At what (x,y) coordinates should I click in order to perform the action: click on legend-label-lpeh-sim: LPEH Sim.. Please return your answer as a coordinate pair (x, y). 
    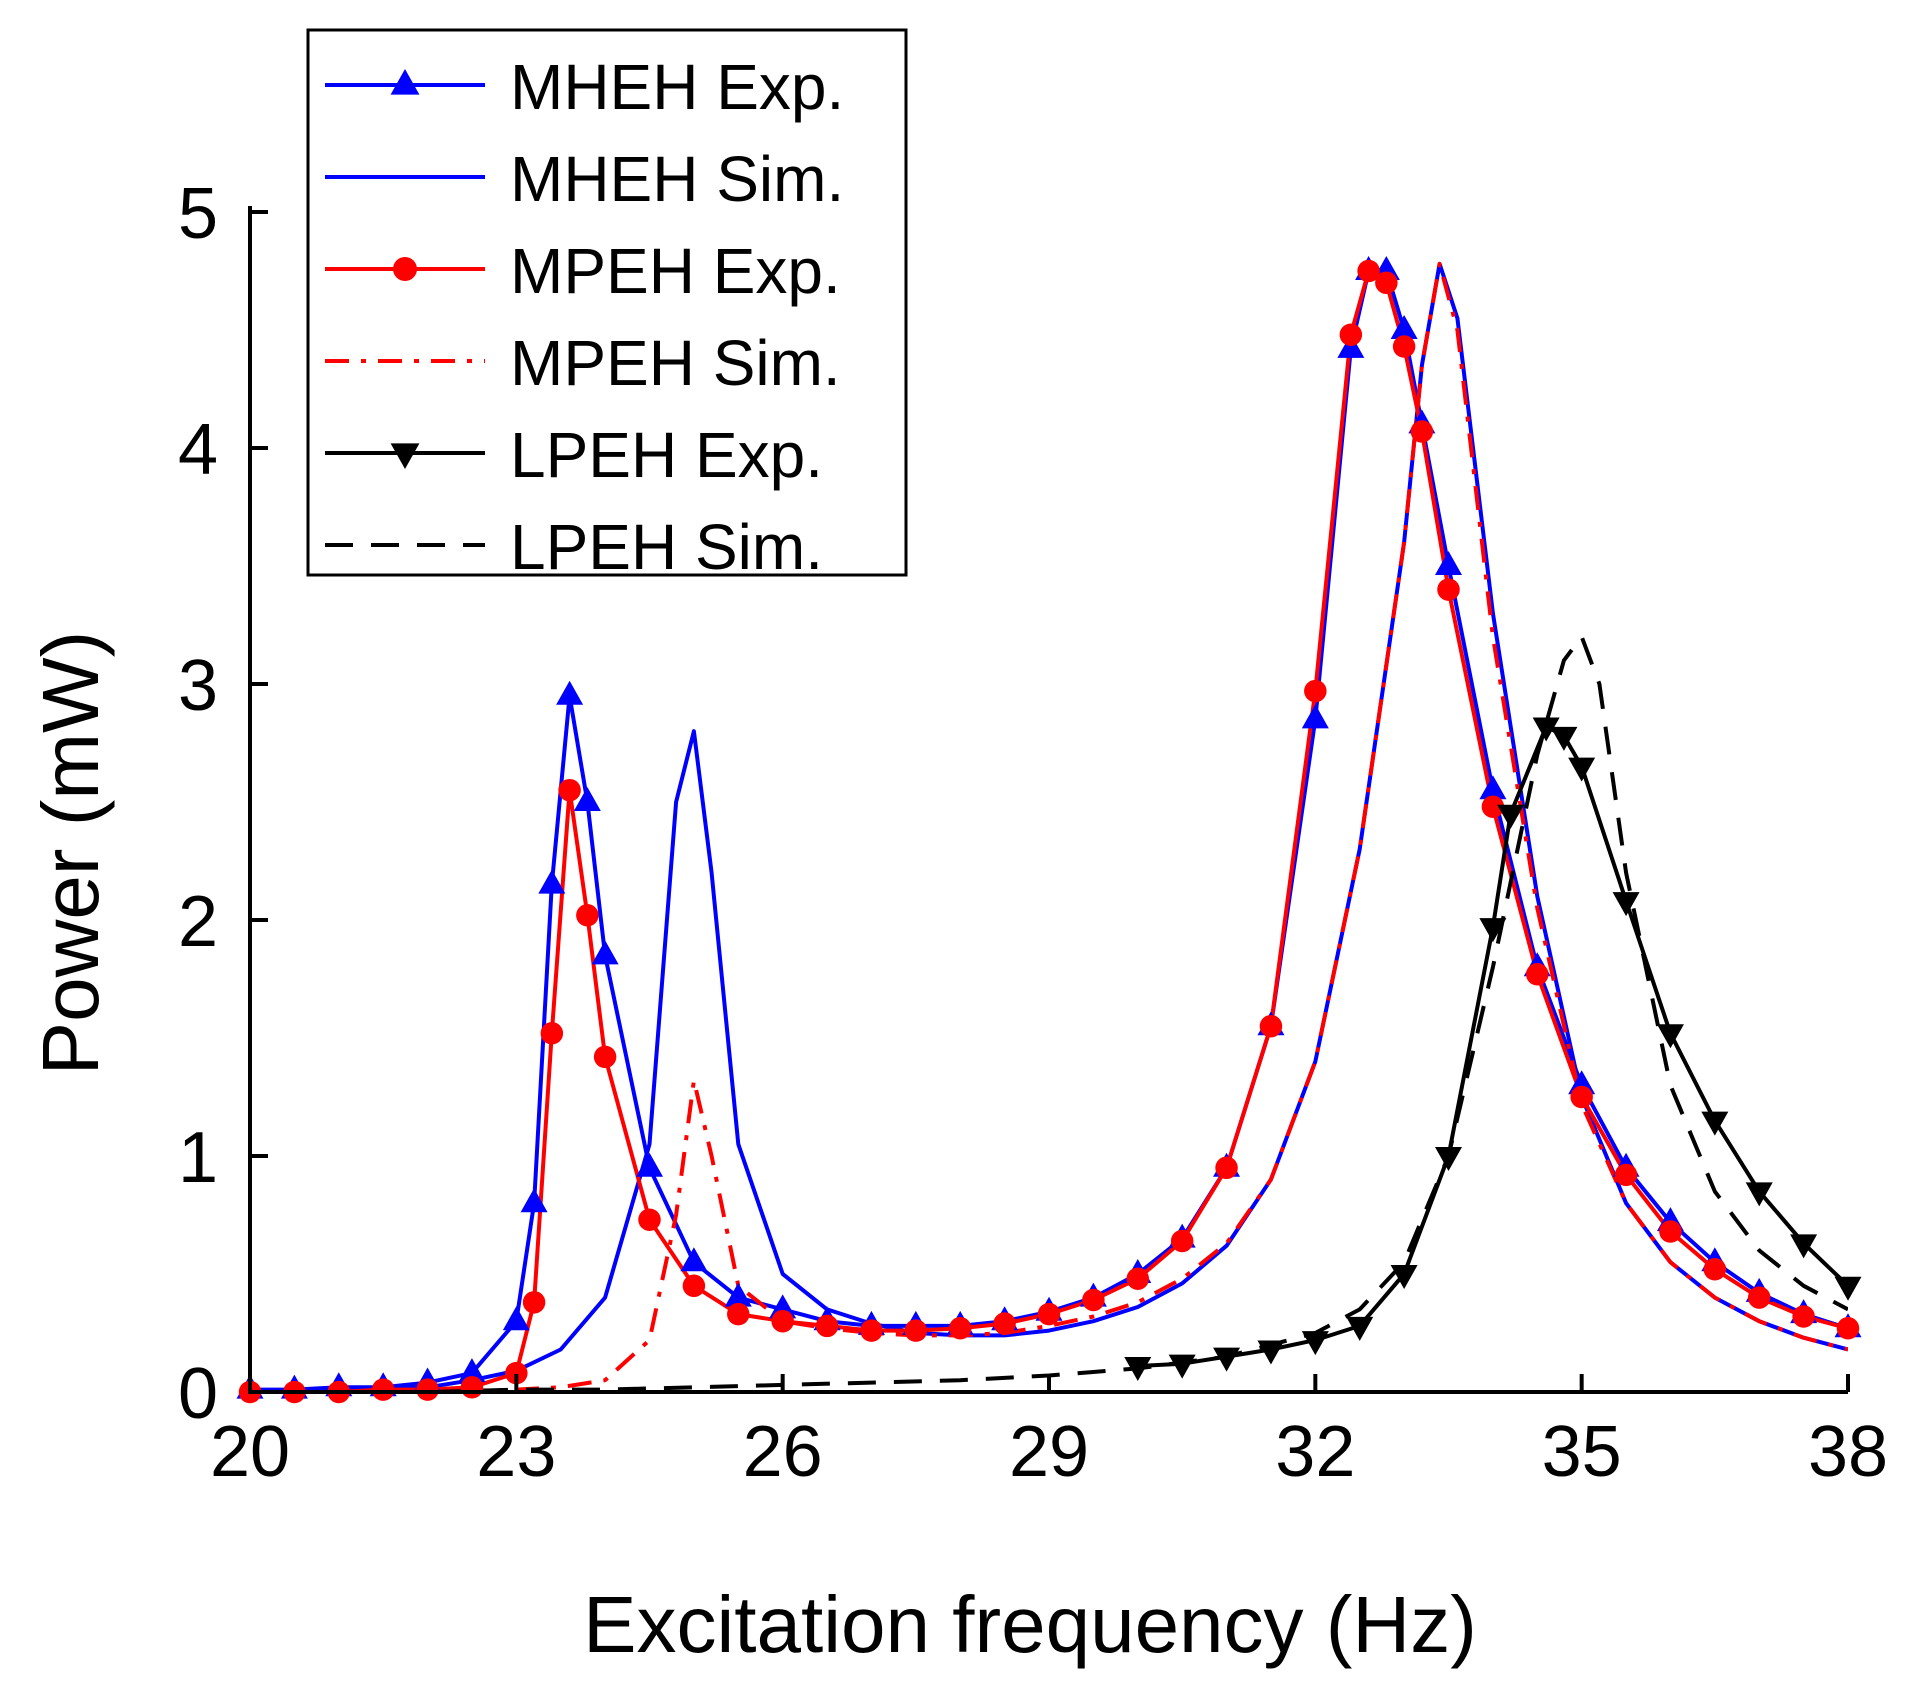
    Looking at the image, I should click on (666, 547).